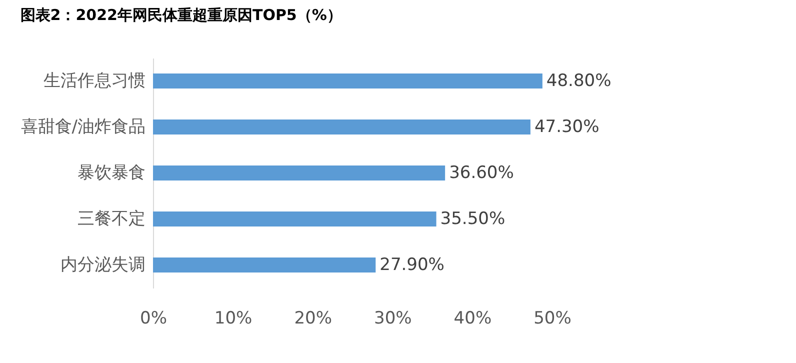  I want to click on y-tick-label: 内分泌失调, so click(103, 265).